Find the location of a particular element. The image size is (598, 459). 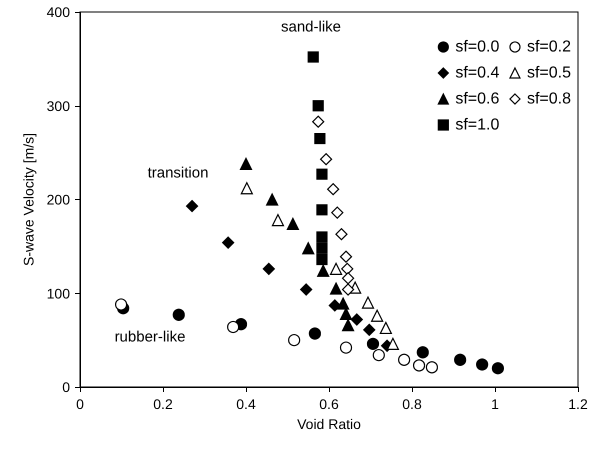

x-tick-label: 0.8 is located at coordinates (412, 404).